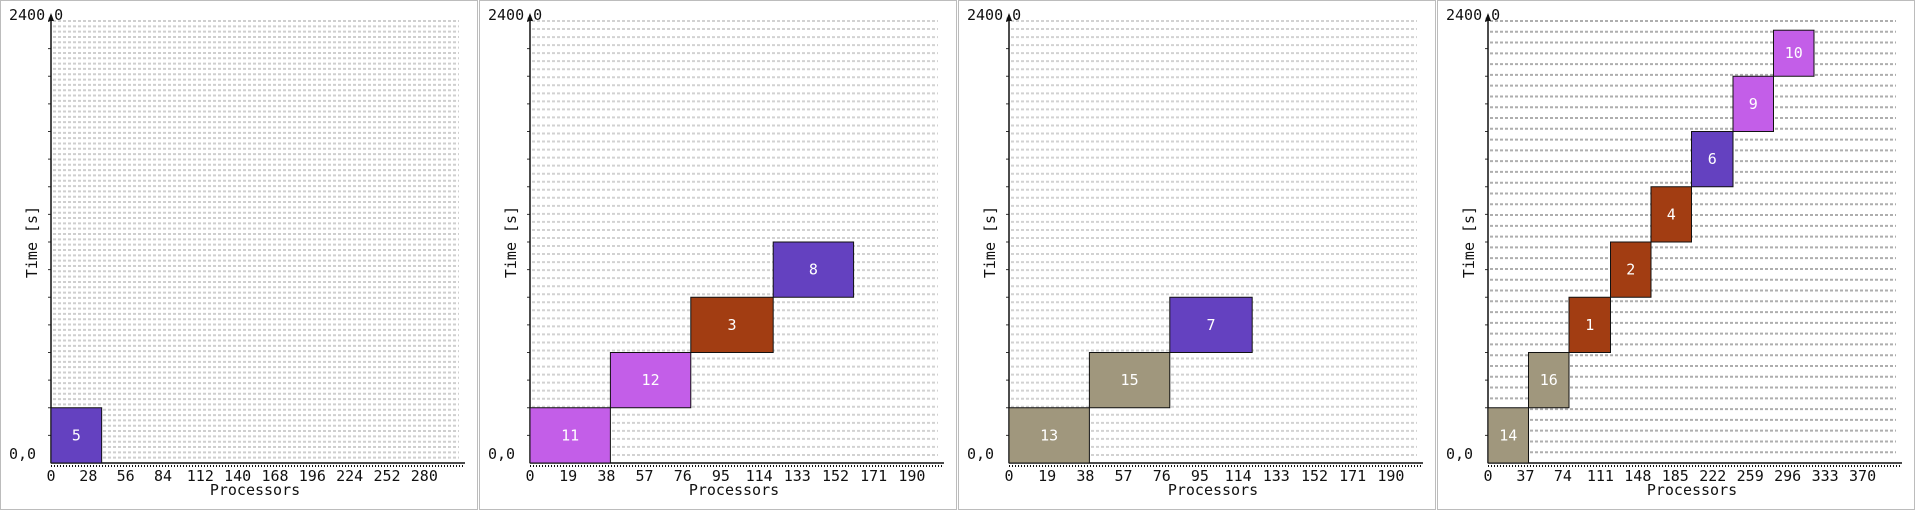 This screenshot has height=512, width=1916. I want to click on chart-3-x-axis-label: Processors, so click(1213, 490).